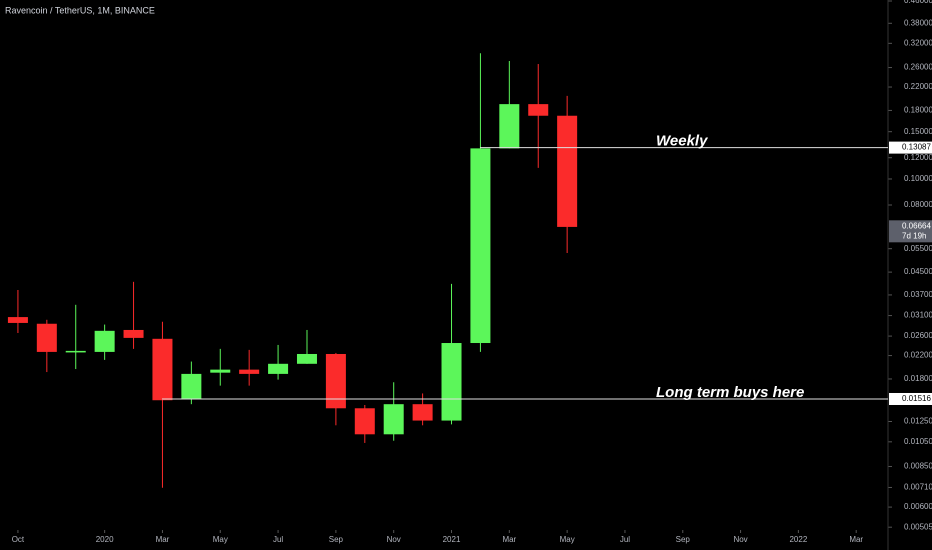 This screenshot has width=932, height=550. What do you see at coordinates (918, 131) in the screenshot?
I see `y-tick-label: 0.15000` at bounding box center [918, 131].